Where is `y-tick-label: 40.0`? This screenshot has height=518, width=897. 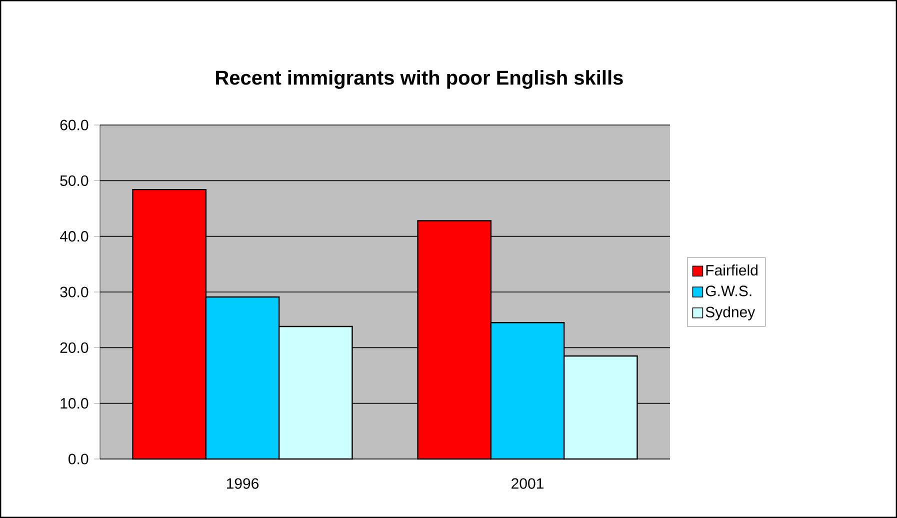
y-tick-label: 40.0 is located at coordinates (74, 236).